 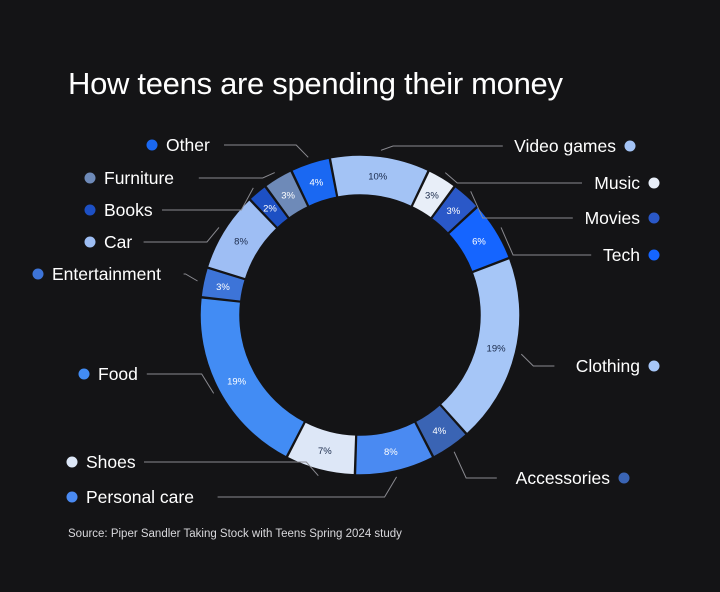 I want to click on legend-item-music: Music, so click(x=552, y=182).